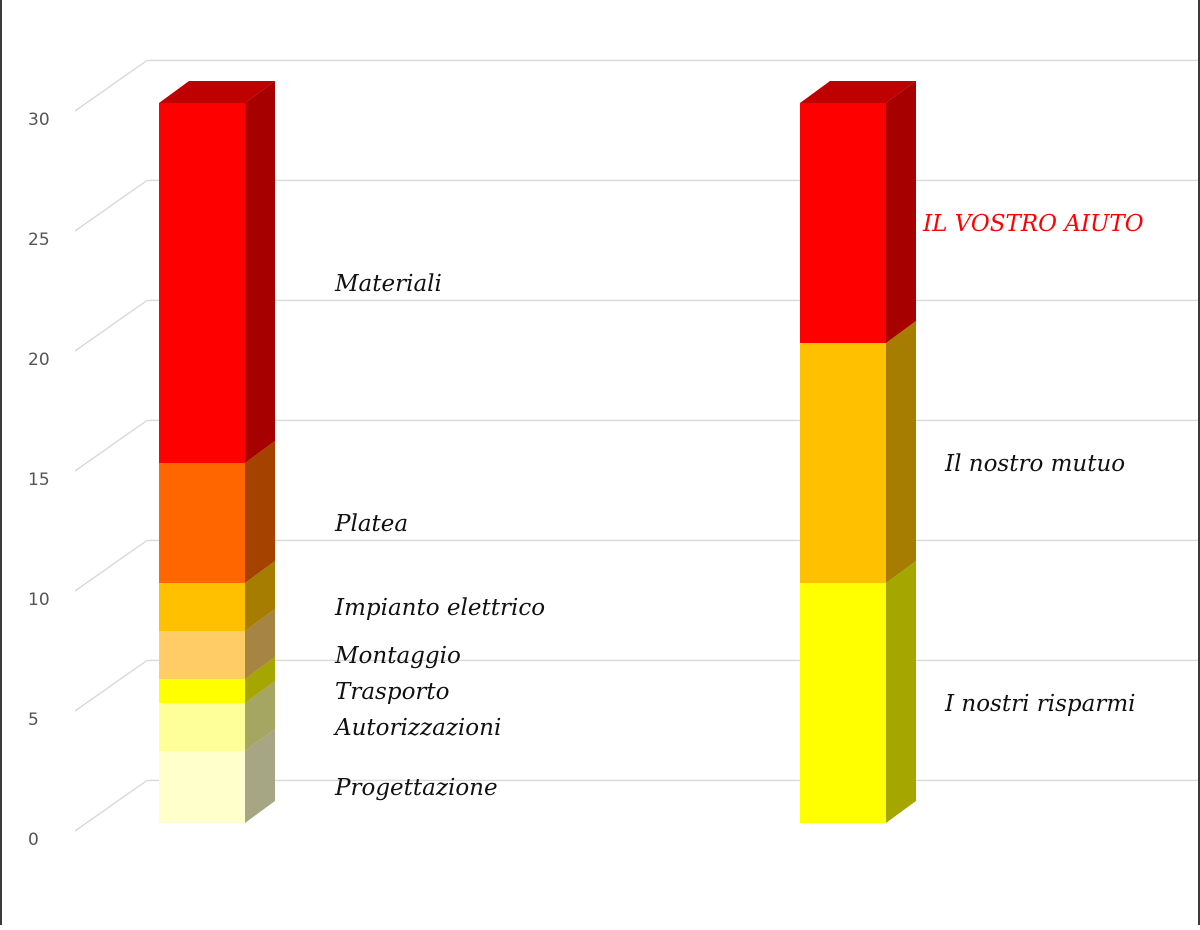  What do you see at coordinates (1, 462) in the screenshot?
I see `left-frame-border` at bounding box center [1, 462].